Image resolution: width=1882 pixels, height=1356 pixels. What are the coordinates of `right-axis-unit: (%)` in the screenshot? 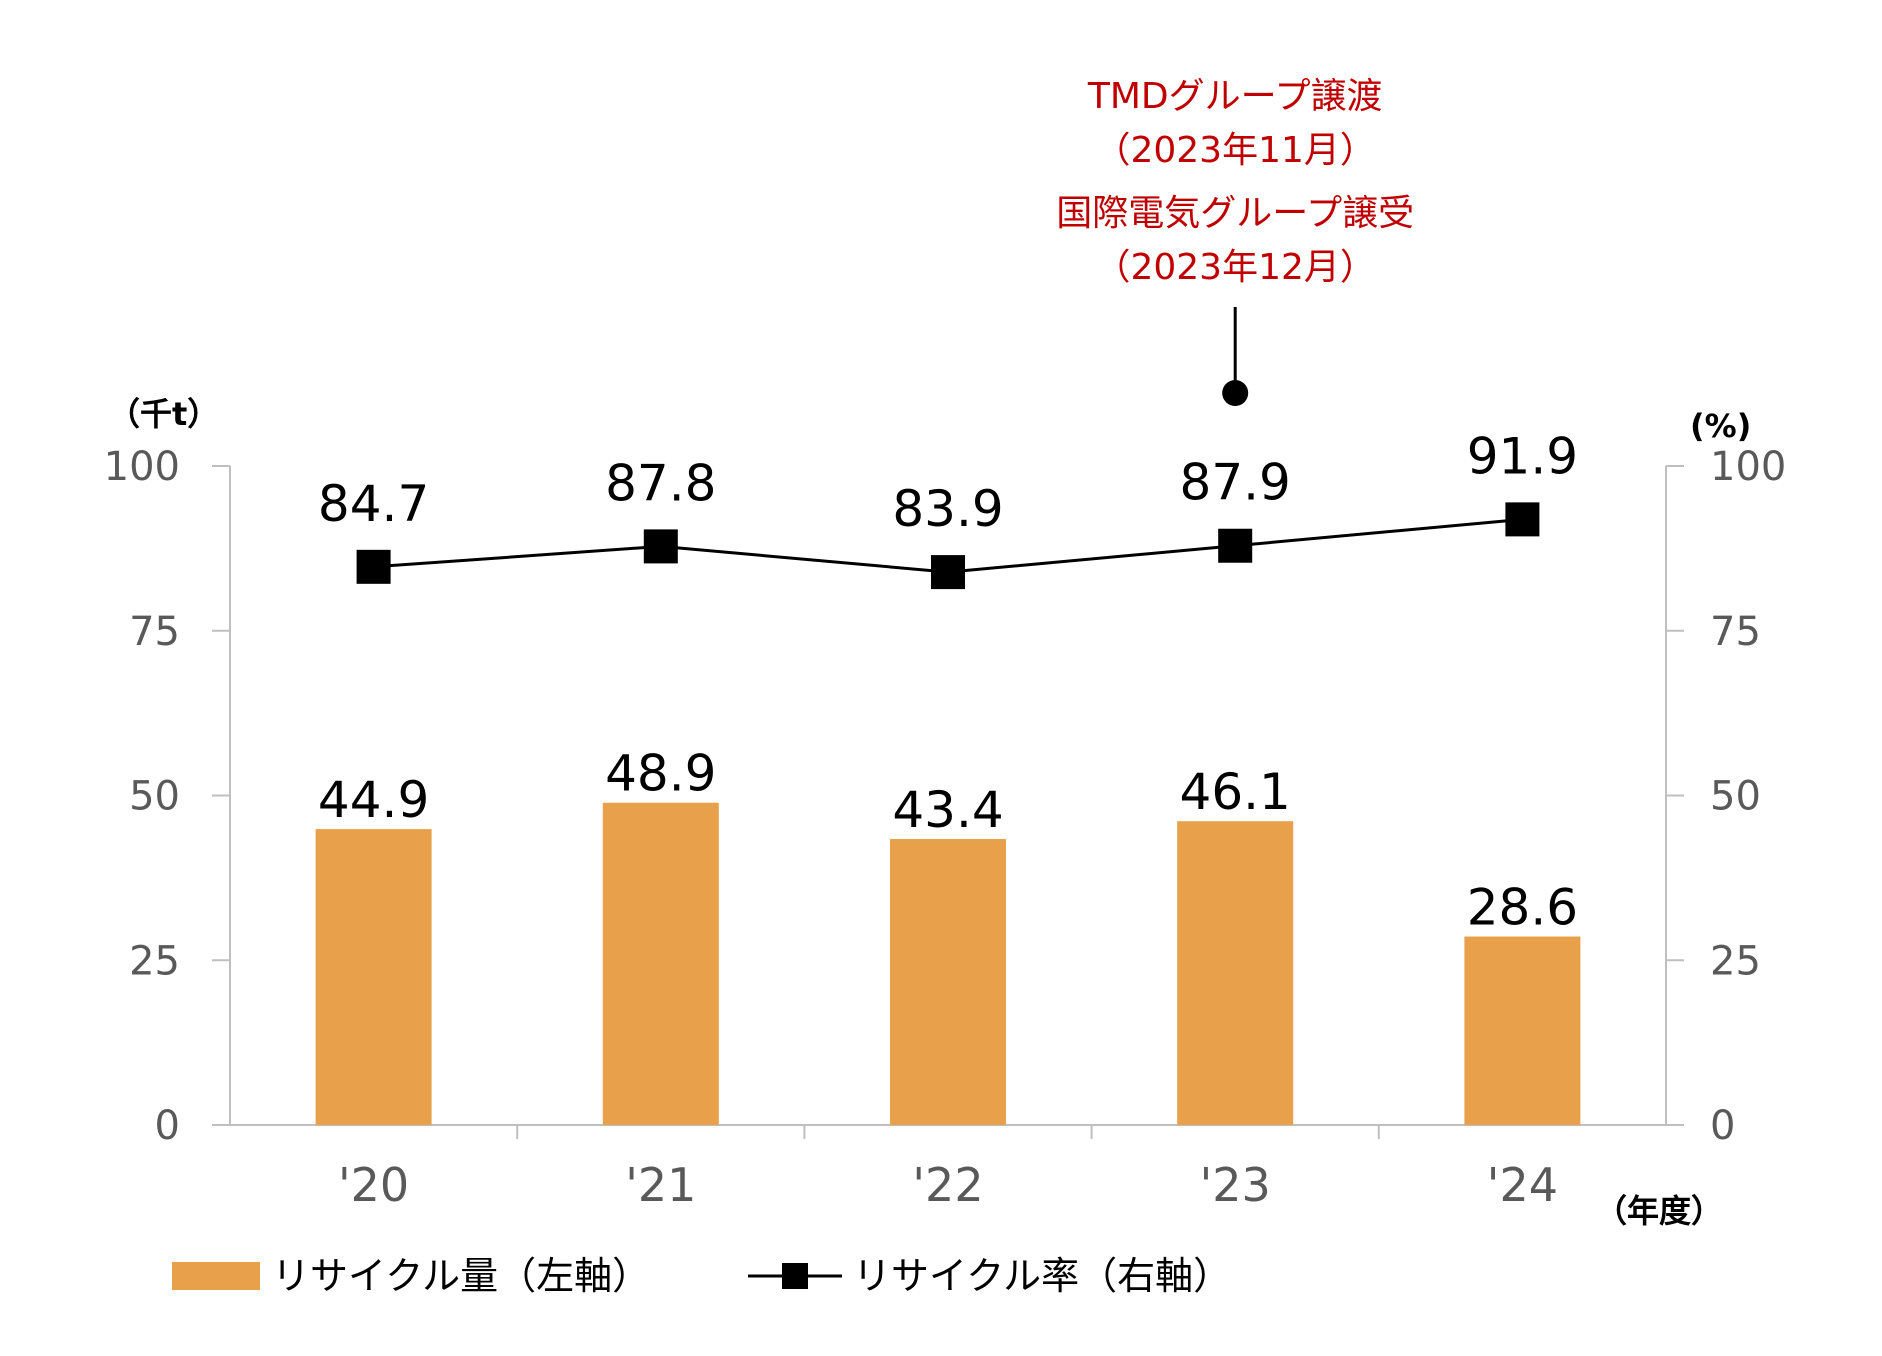 It's located at (1720, 426).